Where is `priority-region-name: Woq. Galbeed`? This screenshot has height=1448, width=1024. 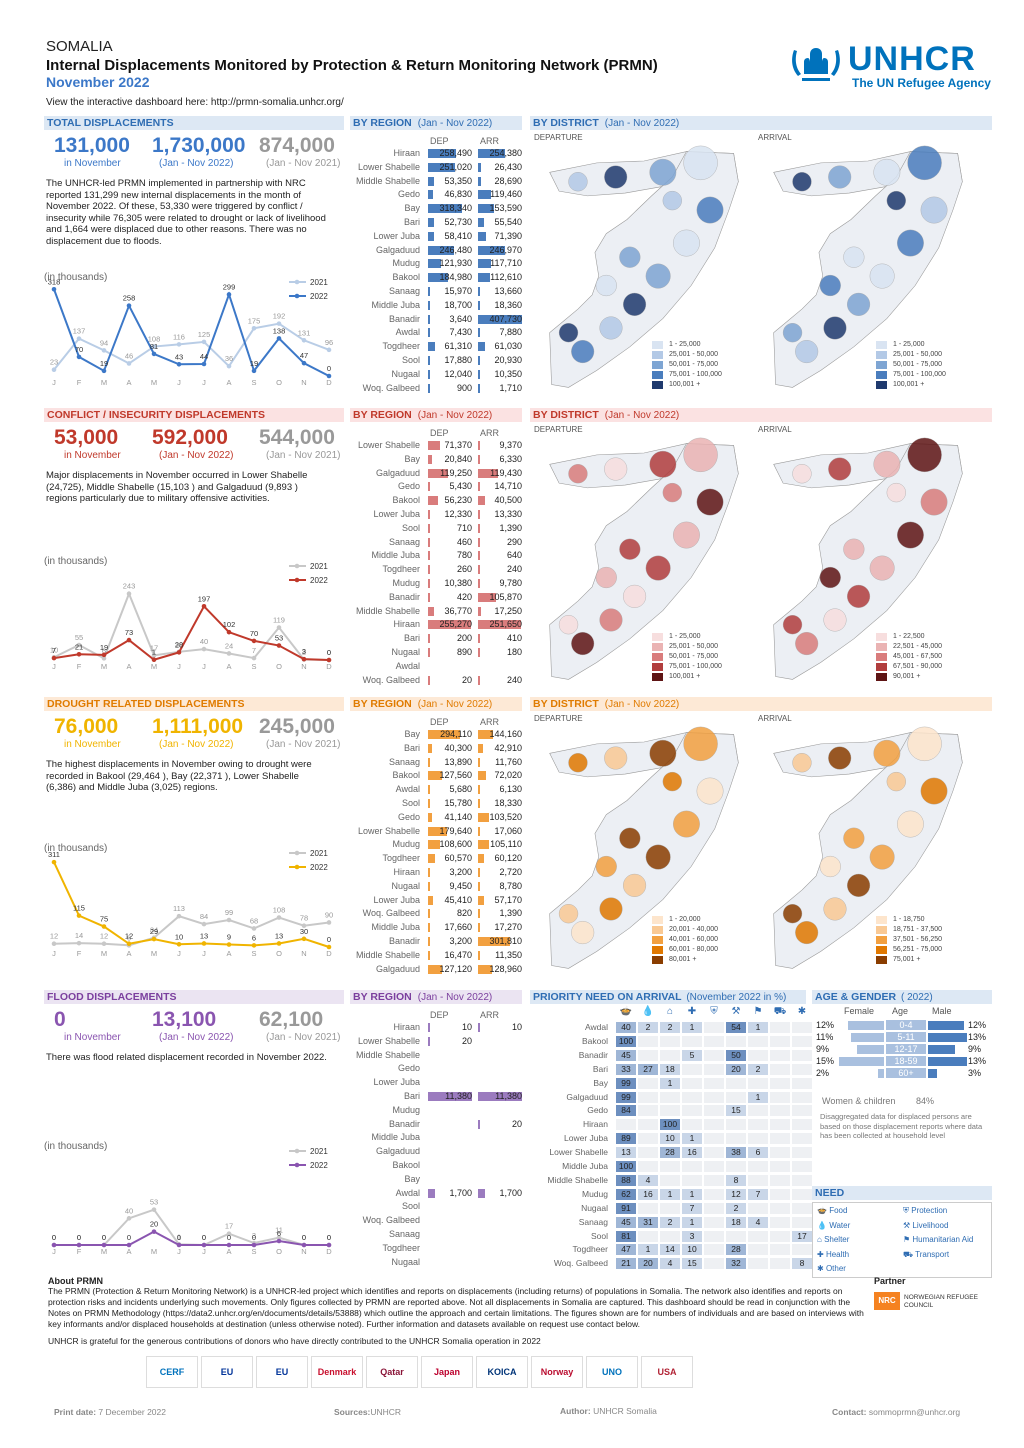
priority-region-name: Woq. Galbeed is located at coordinates (580, 1263).